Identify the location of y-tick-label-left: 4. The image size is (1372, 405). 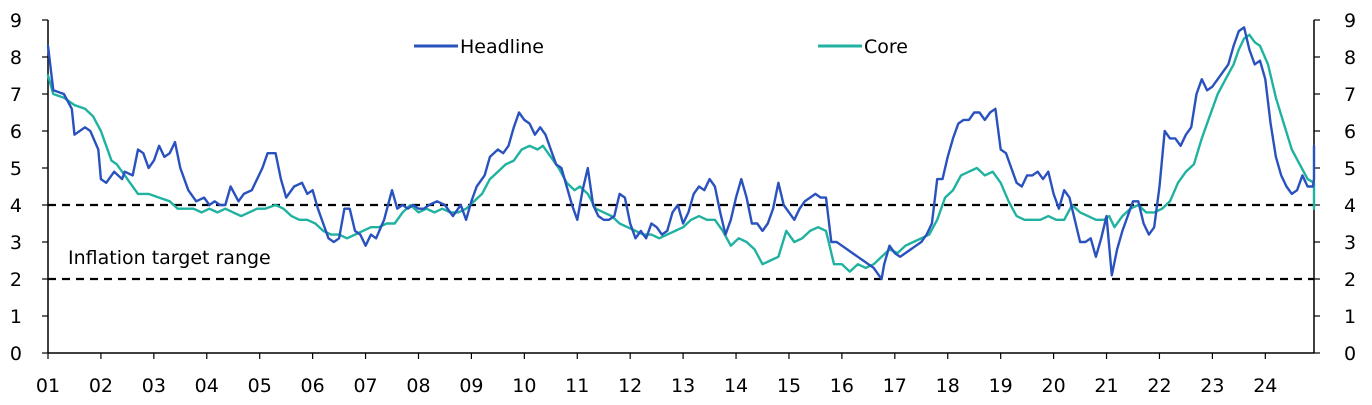
(16, 206).